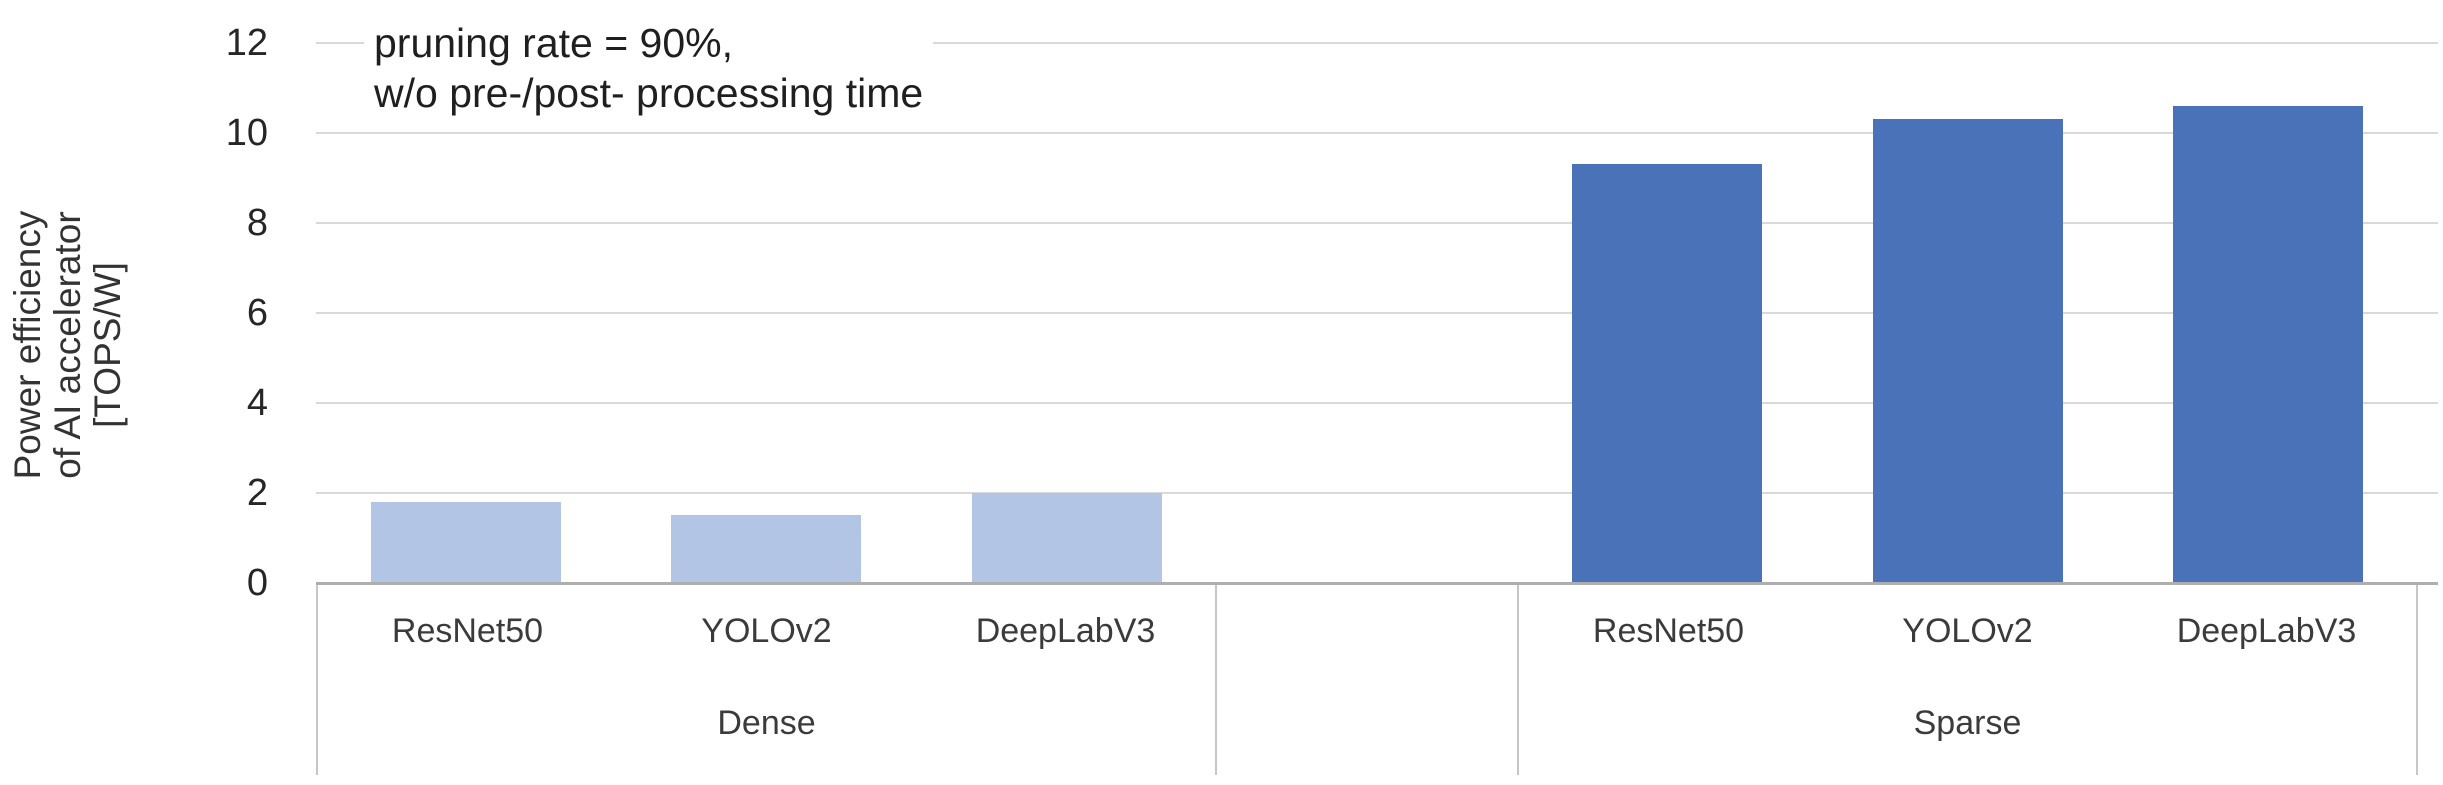 This screenshot has width=2443, height=785. I want to click on bar-sparse-deeplabv3, so click(2268, 344).